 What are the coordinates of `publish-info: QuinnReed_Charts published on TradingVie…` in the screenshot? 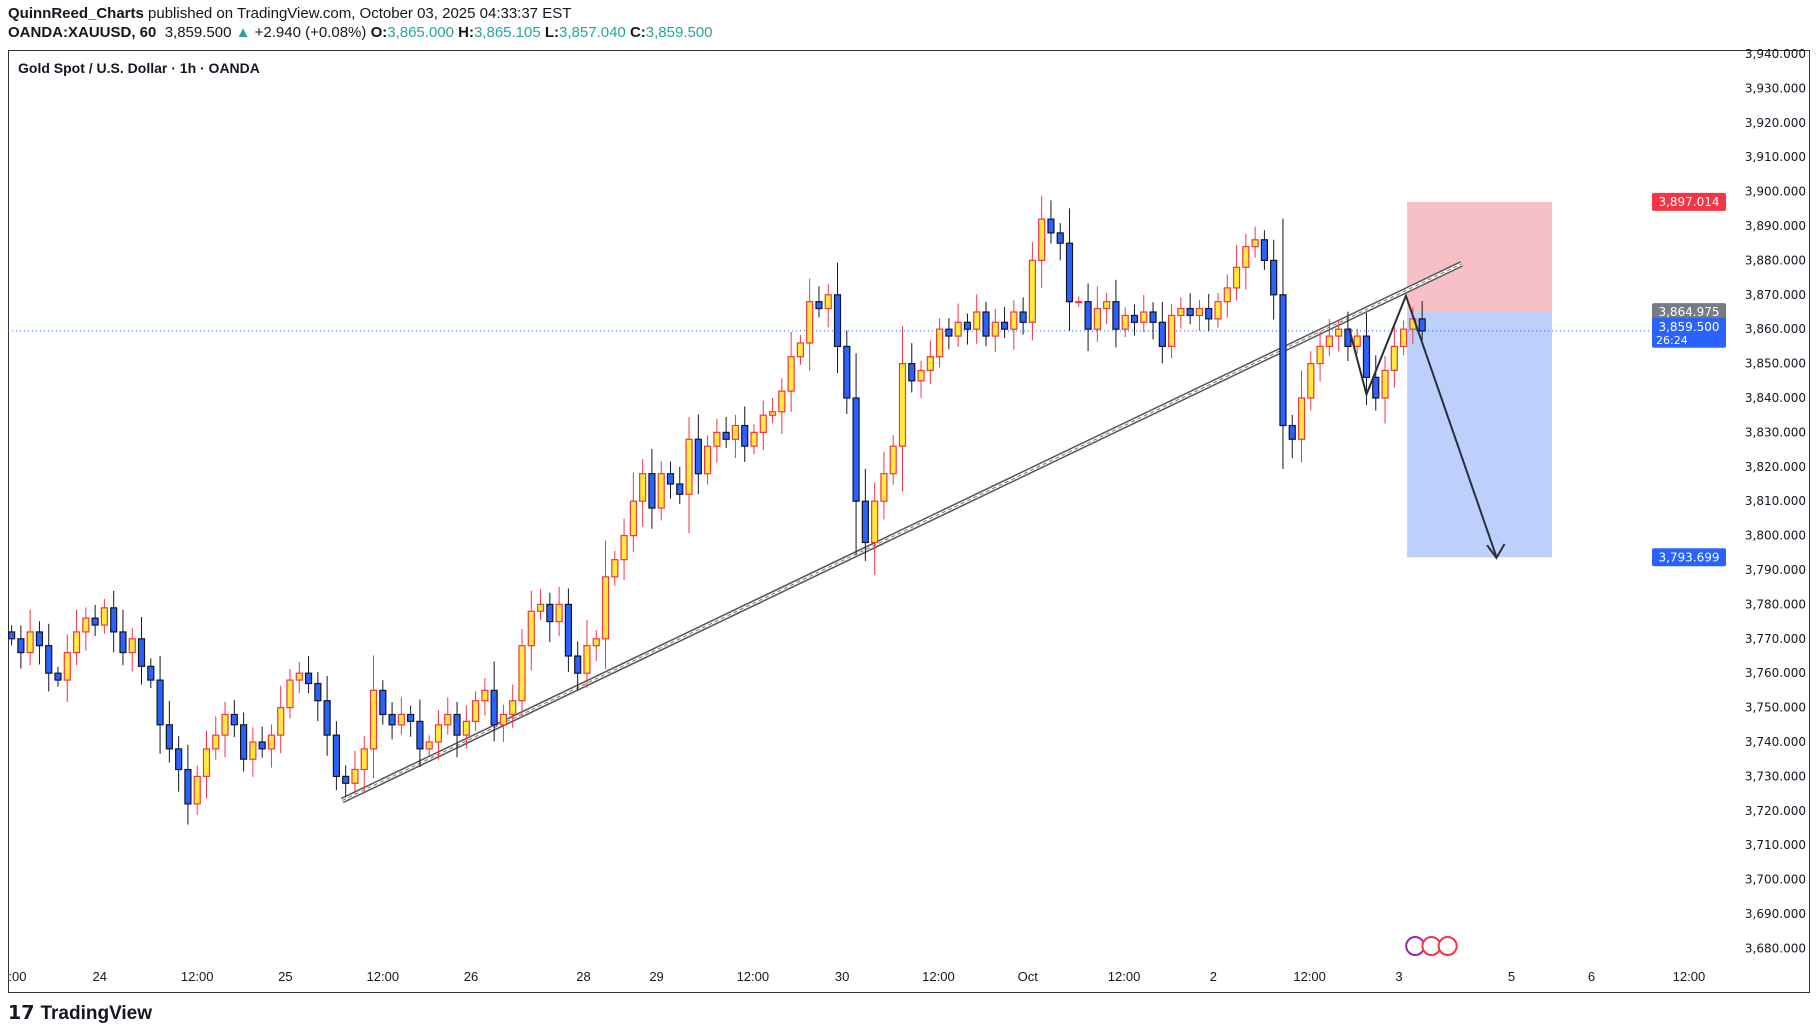 It's located at (289, 13).